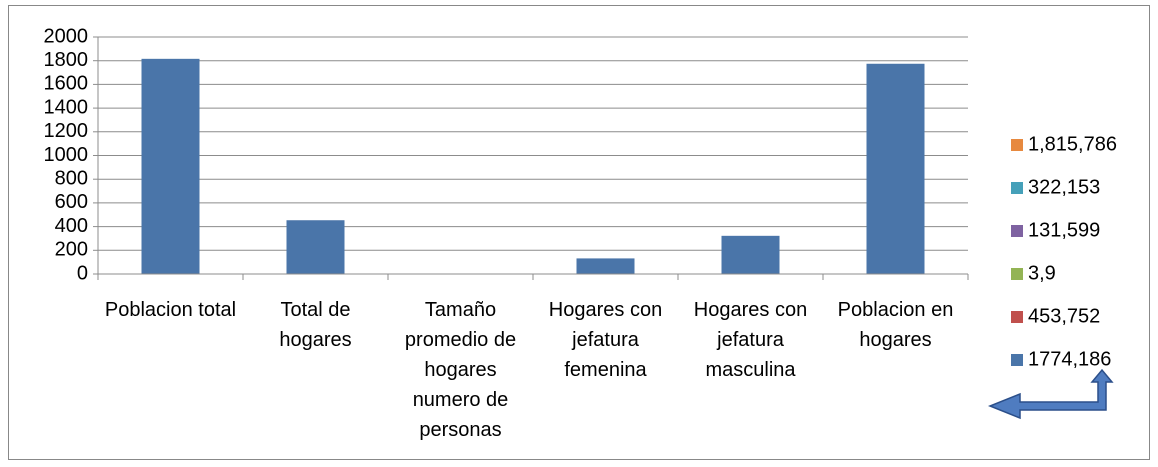 The height and width of the screenshot is (467, 1158). I want to click on legend-label: 1,815,786, so click(1072, 144).